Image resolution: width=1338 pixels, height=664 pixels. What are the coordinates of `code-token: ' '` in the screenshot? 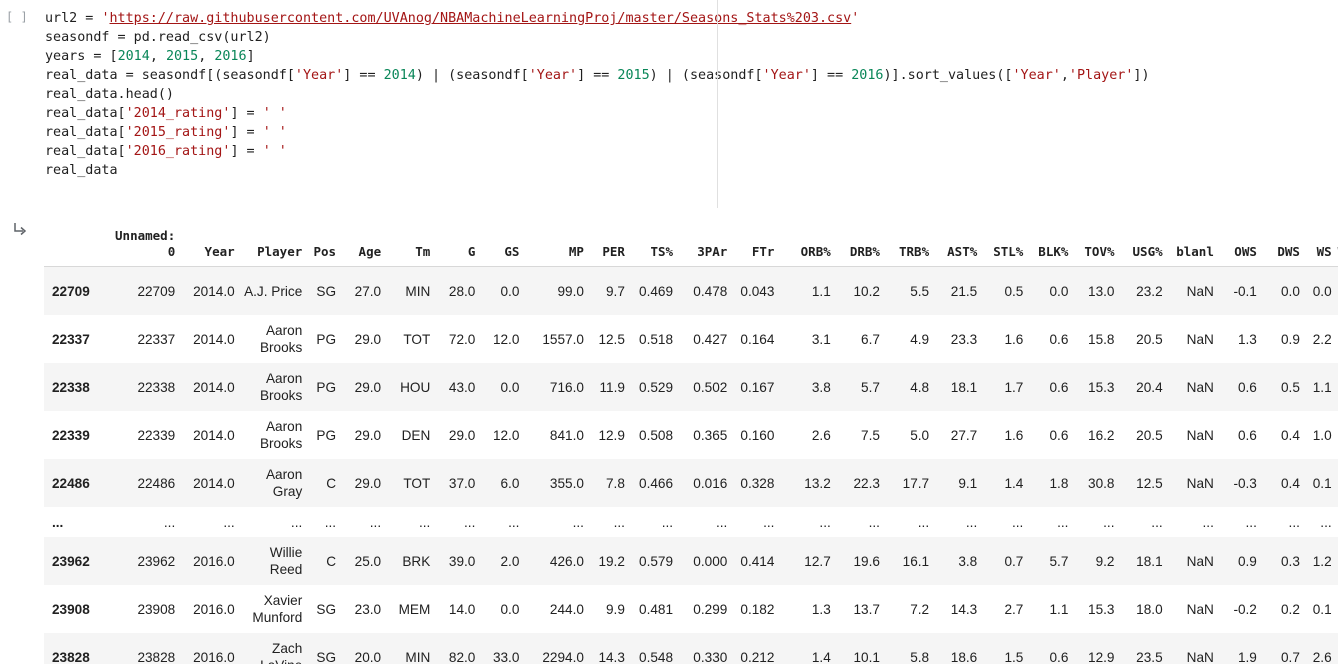 It's located at (274, 113).